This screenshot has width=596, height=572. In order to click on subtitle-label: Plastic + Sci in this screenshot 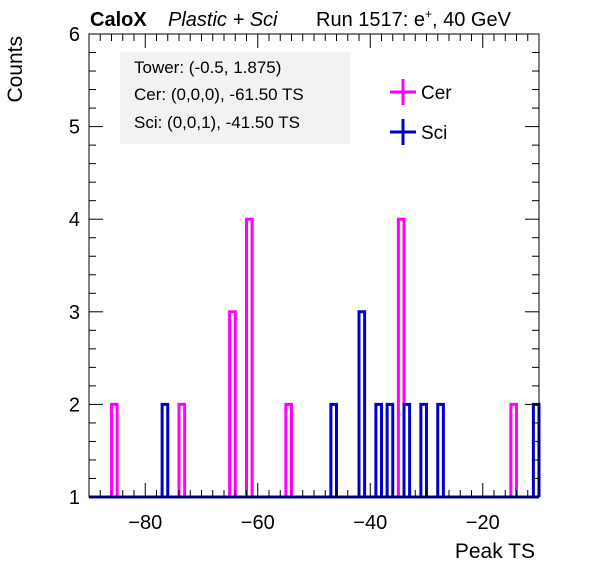, I will do `click(223, 20)`.